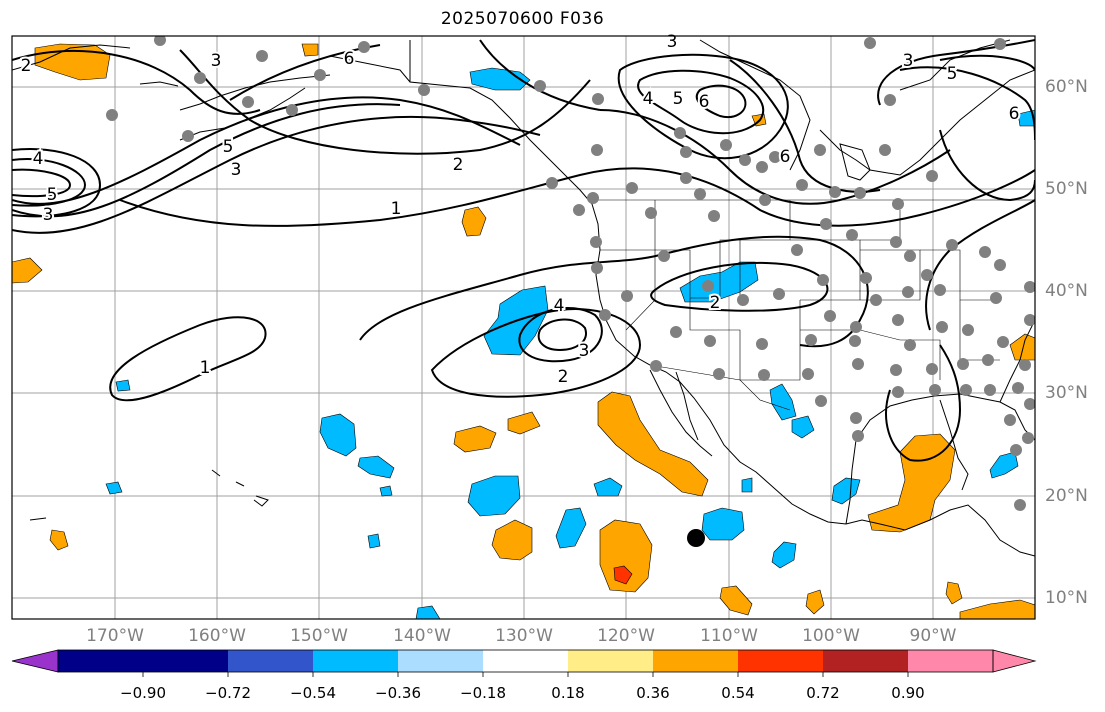  I want to click on lon-label: 160°W, so click(217, 636).